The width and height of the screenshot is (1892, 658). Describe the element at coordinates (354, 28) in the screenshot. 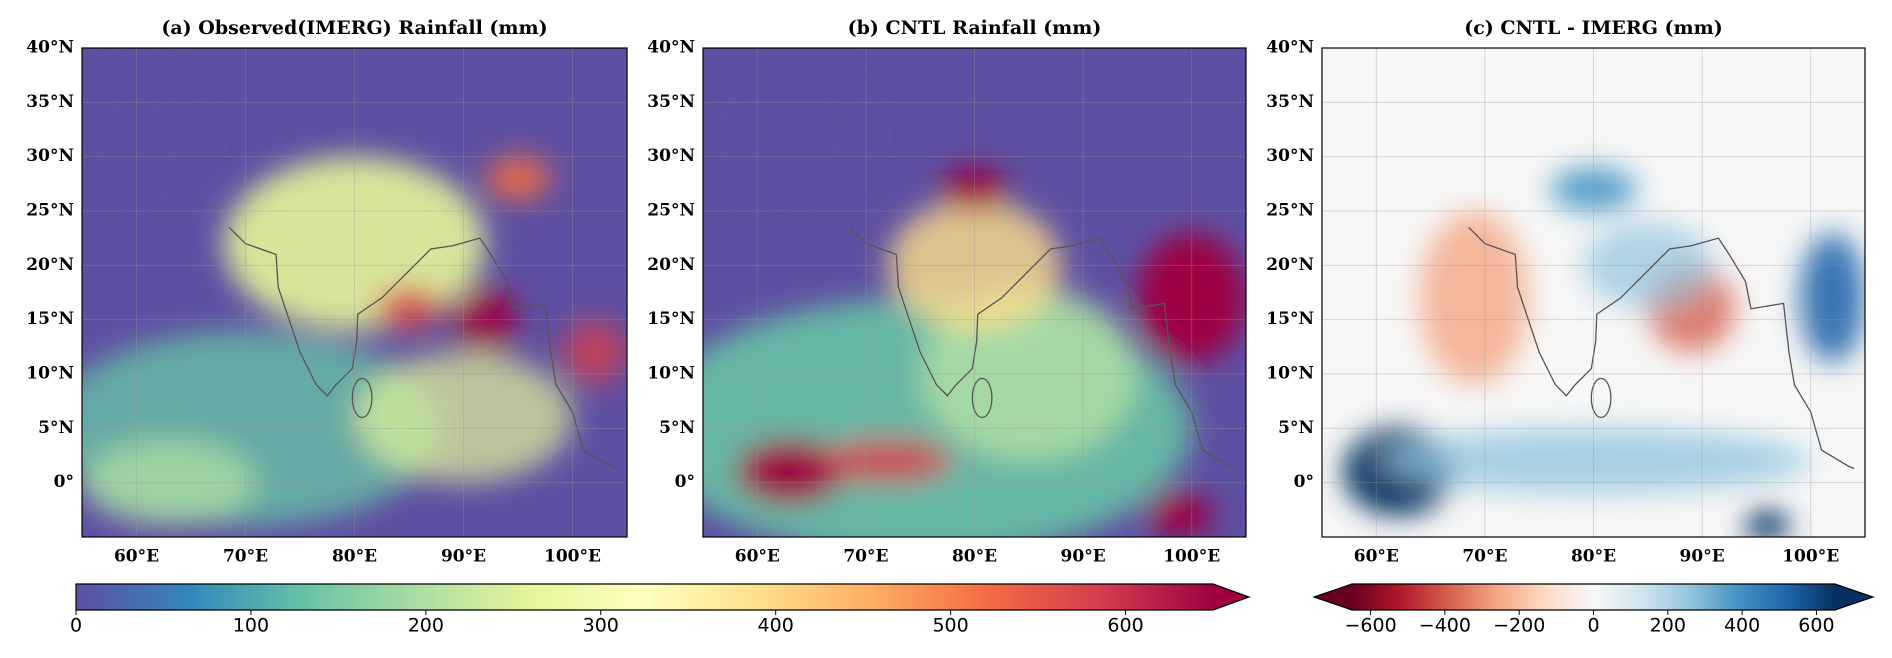

I see `panel-title: (a) Observed(IMERG) Rainfall (mm)` at that location.